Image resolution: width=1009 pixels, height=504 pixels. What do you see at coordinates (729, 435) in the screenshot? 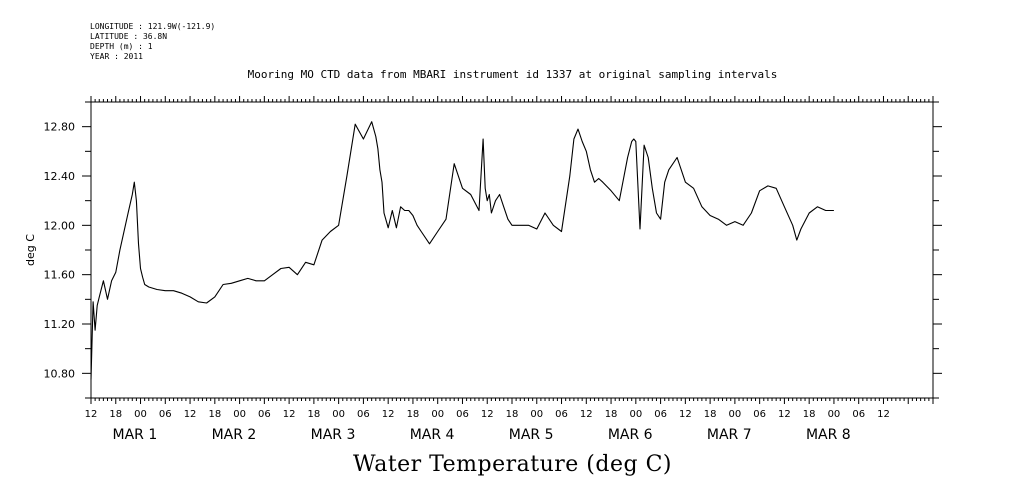
I see `day-label: MAR 7` at bounding box center [729, 435].